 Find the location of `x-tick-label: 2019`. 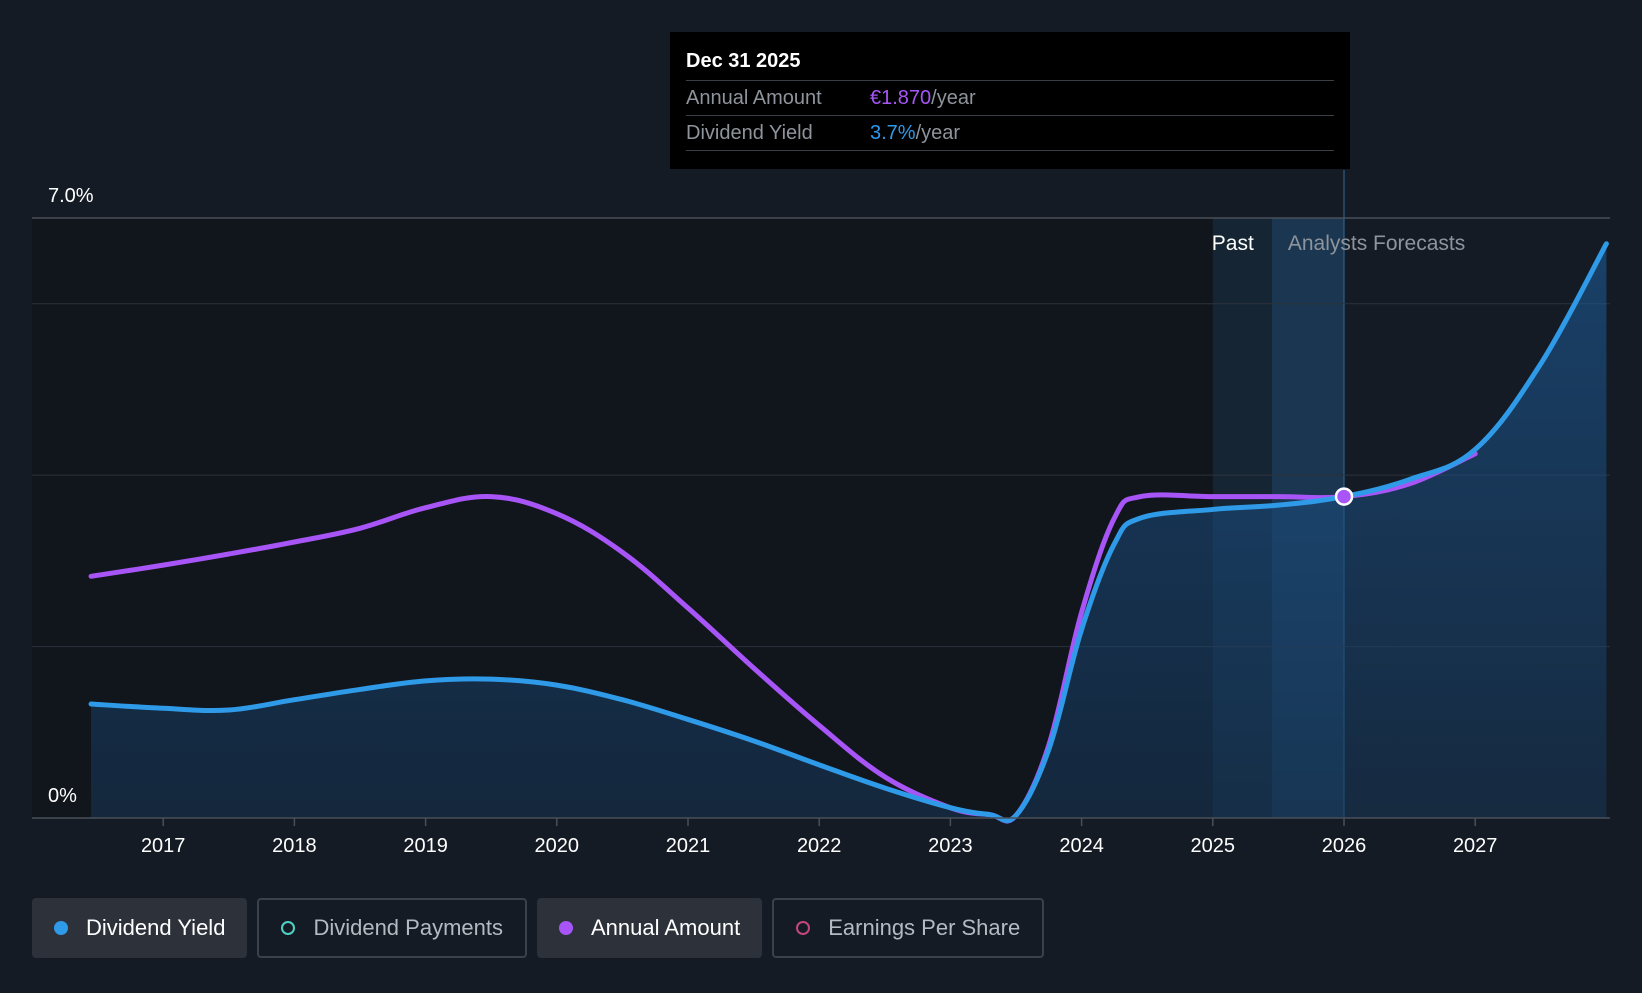

x-tick-label: 2019 is located at coordinates (425, 846).